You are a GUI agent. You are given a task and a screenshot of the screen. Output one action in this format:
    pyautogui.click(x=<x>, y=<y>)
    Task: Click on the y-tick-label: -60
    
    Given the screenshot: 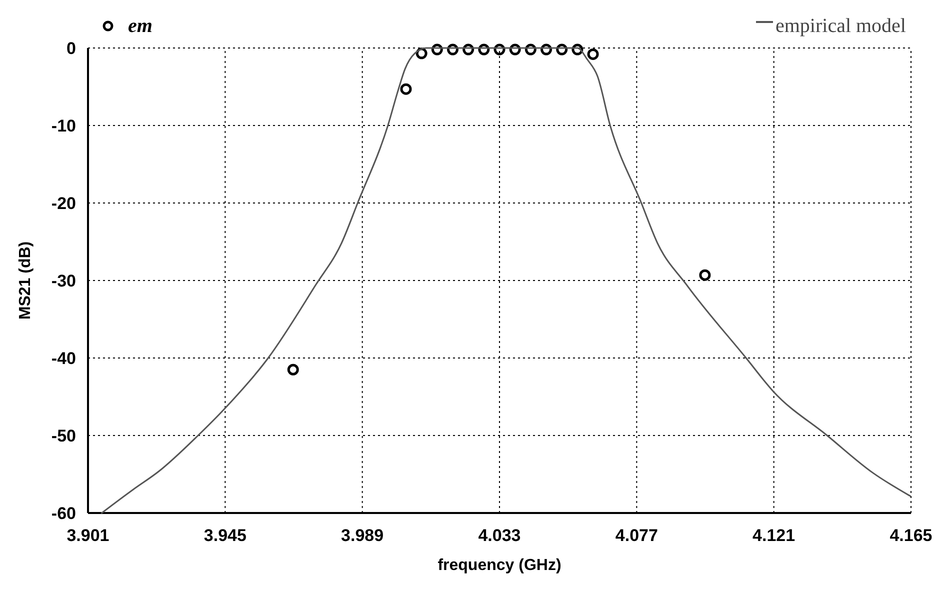 What is the action you would take?
    pyautogui.click(x=63, y=513)
    